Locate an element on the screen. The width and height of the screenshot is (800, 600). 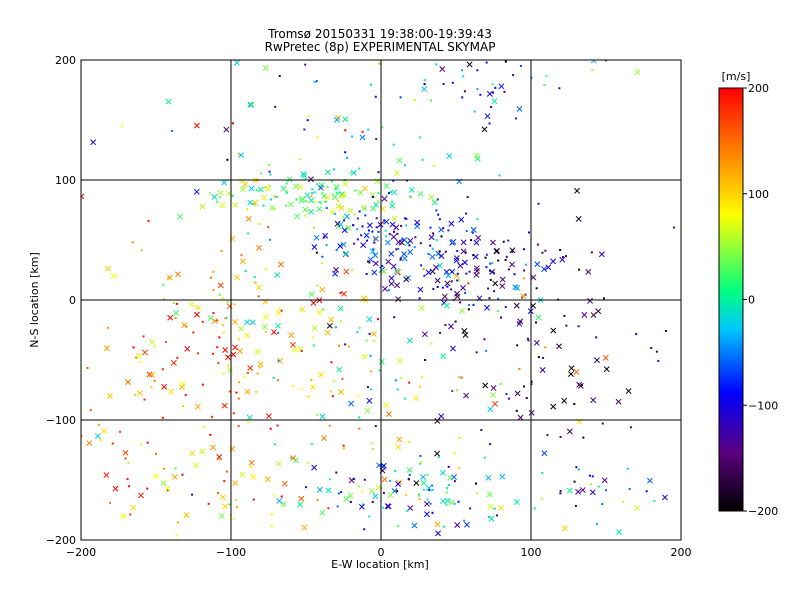
x-tick-label: 100 is located at coordinates (531, 552).